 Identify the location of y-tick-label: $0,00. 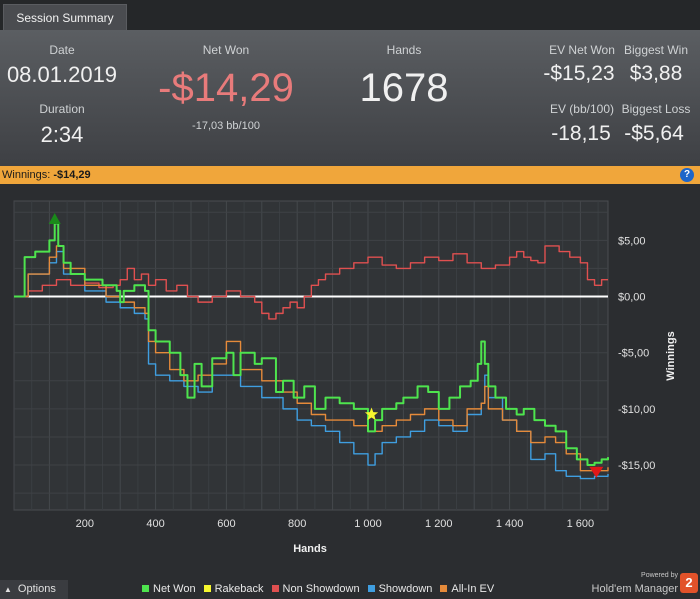
(632, 298).